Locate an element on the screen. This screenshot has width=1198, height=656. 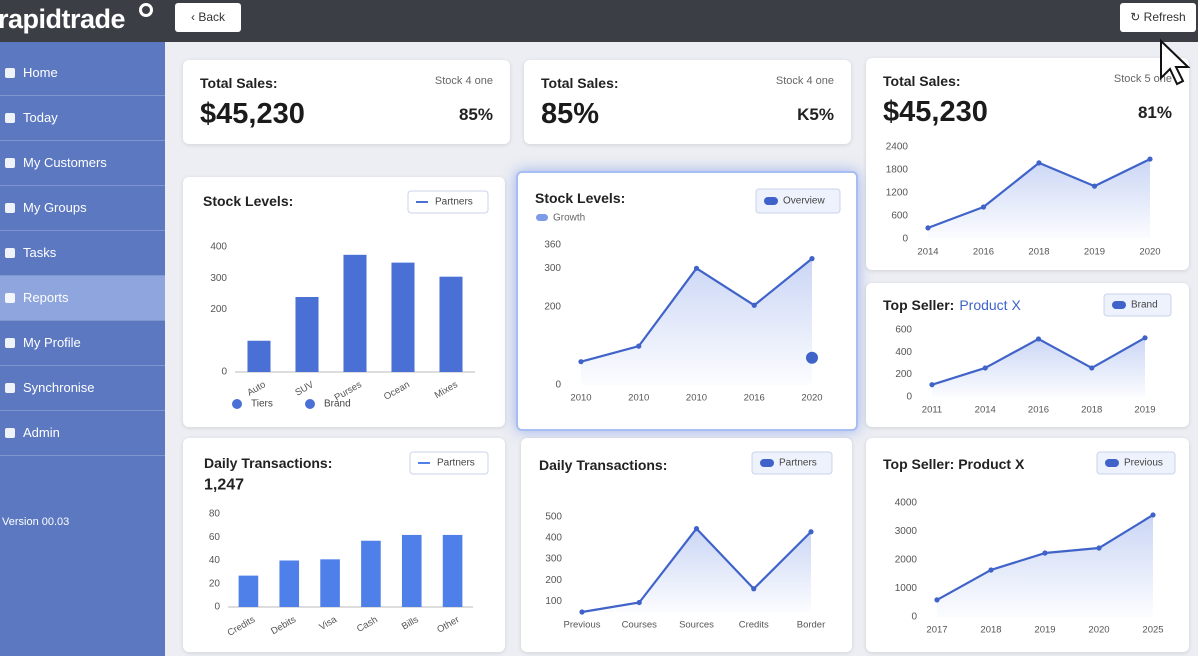
nav-item: My Groups is located at coordinates (82, 208).